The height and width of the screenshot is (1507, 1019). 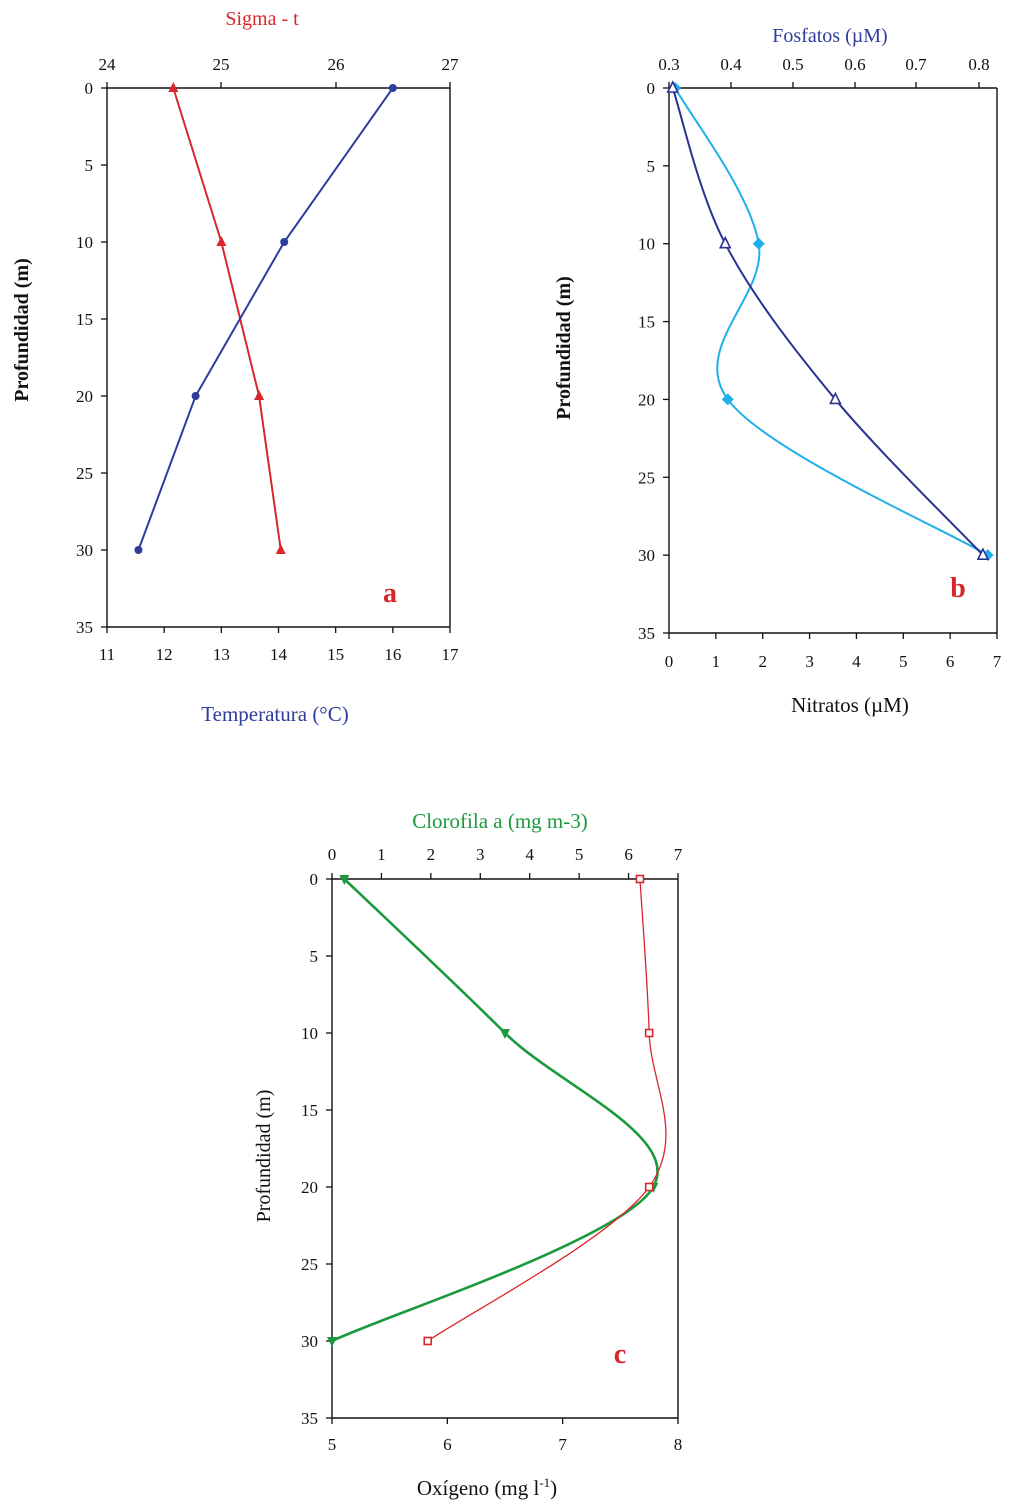 I want to click on bottom-tick-label: 12, so click(x=164, y=654).